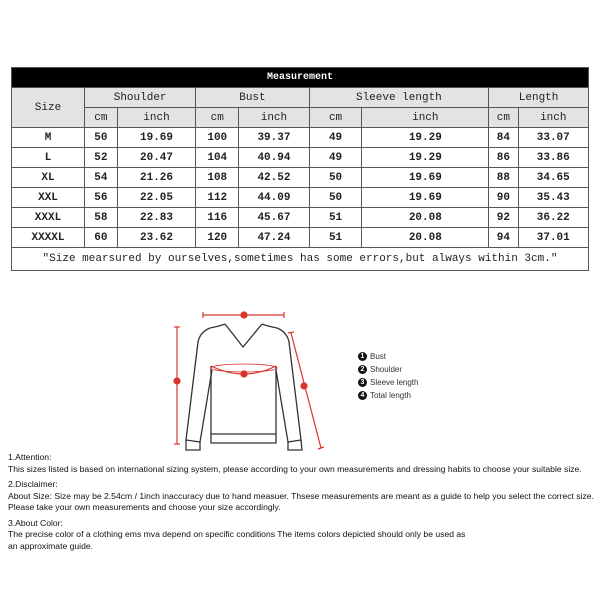 This screenshot has height=600, width=600. What do you see at coordinates (101, 177) in the screenshot?
I see `value-cell: 54` at bounding box center [101, 177].